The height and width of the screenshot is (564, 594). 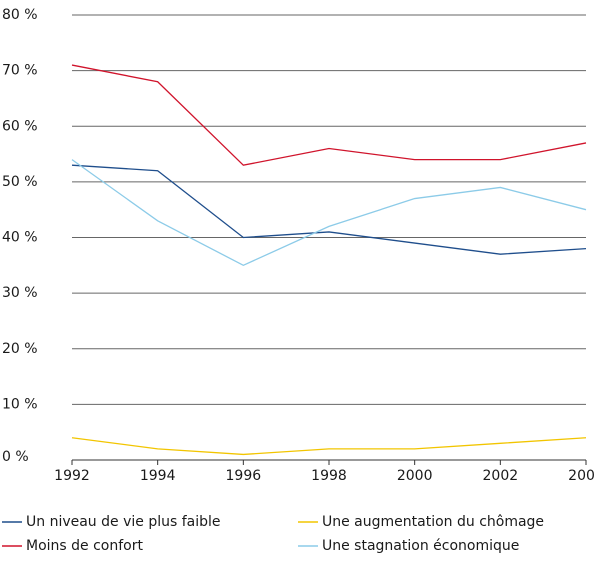 What do you see at coordinates (15, 457) in the screenshot?
I see `y-tick-label: 0 %` at bounding box center [15, 457].